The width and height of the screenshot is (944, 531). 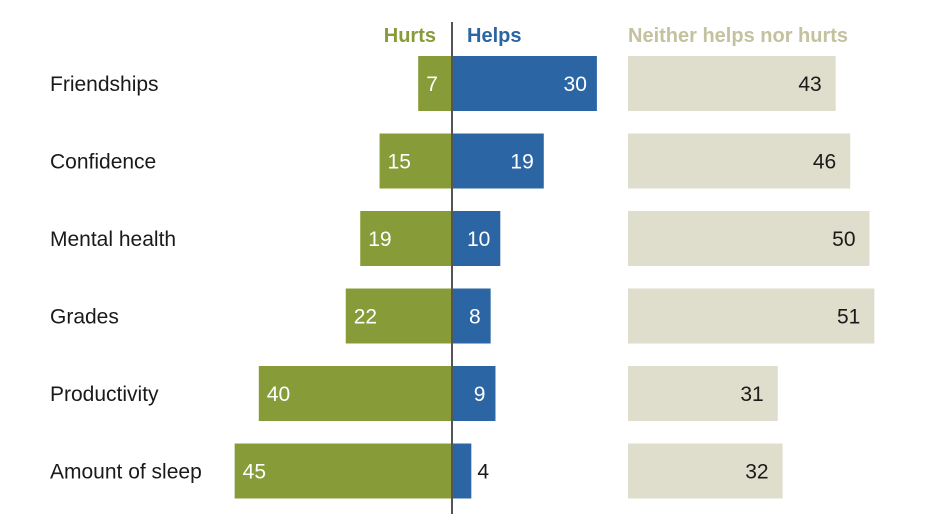 What do you see at coordinates (410, 36) in the screenshot?
I see `legend-hurts: Hurts` at bounding box center [410, 36].